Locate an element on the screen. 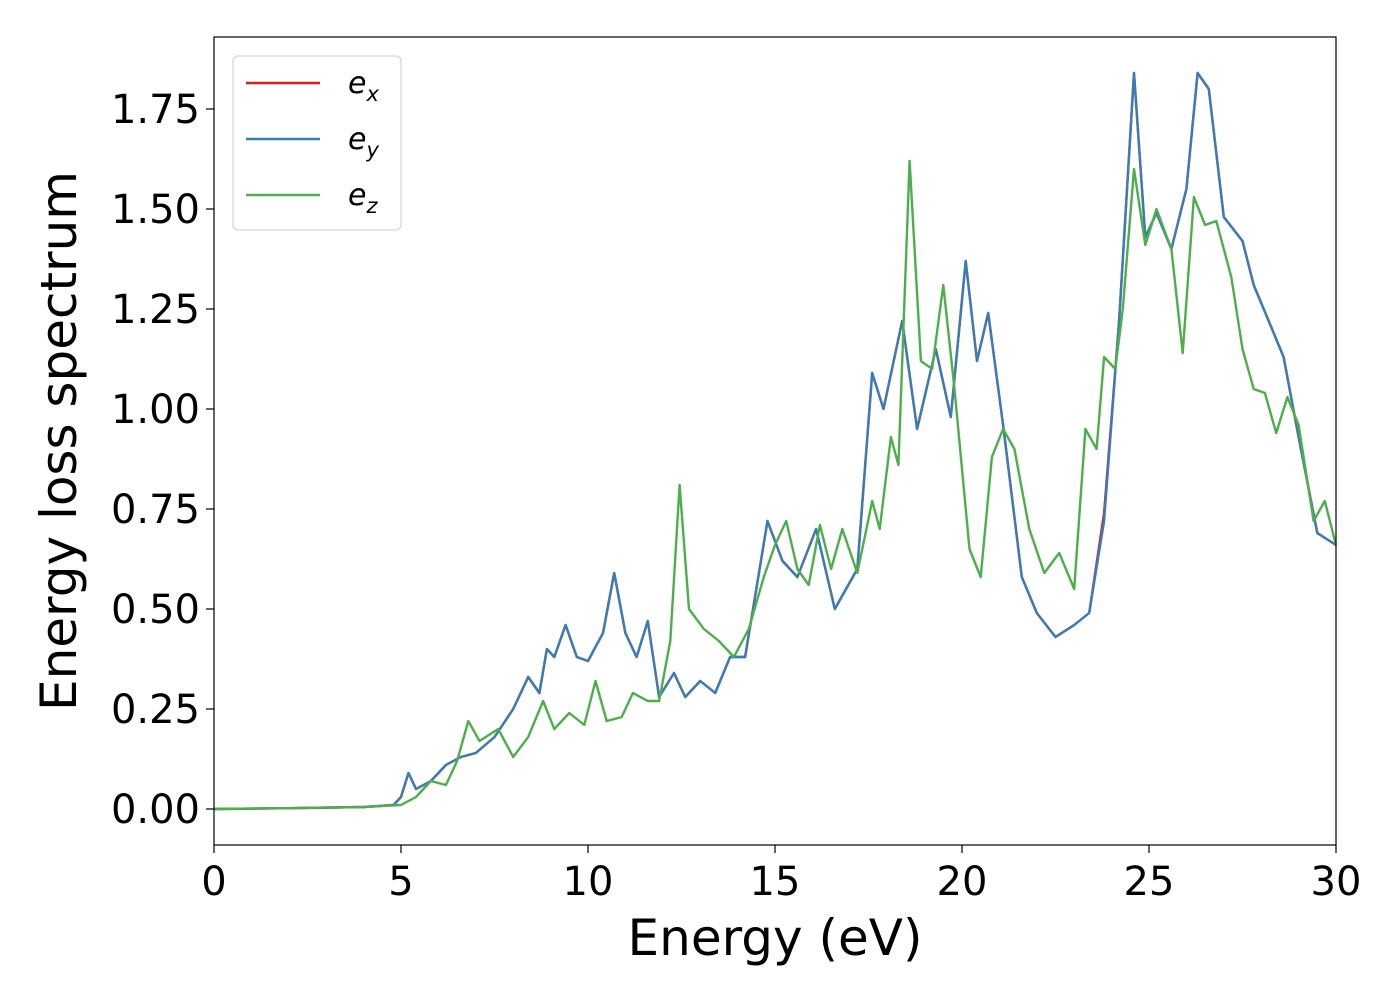 Image resolution: width=1400 pixels, height=1000 pixels. legend-label-y: ey is located at coordinates (363, 142).